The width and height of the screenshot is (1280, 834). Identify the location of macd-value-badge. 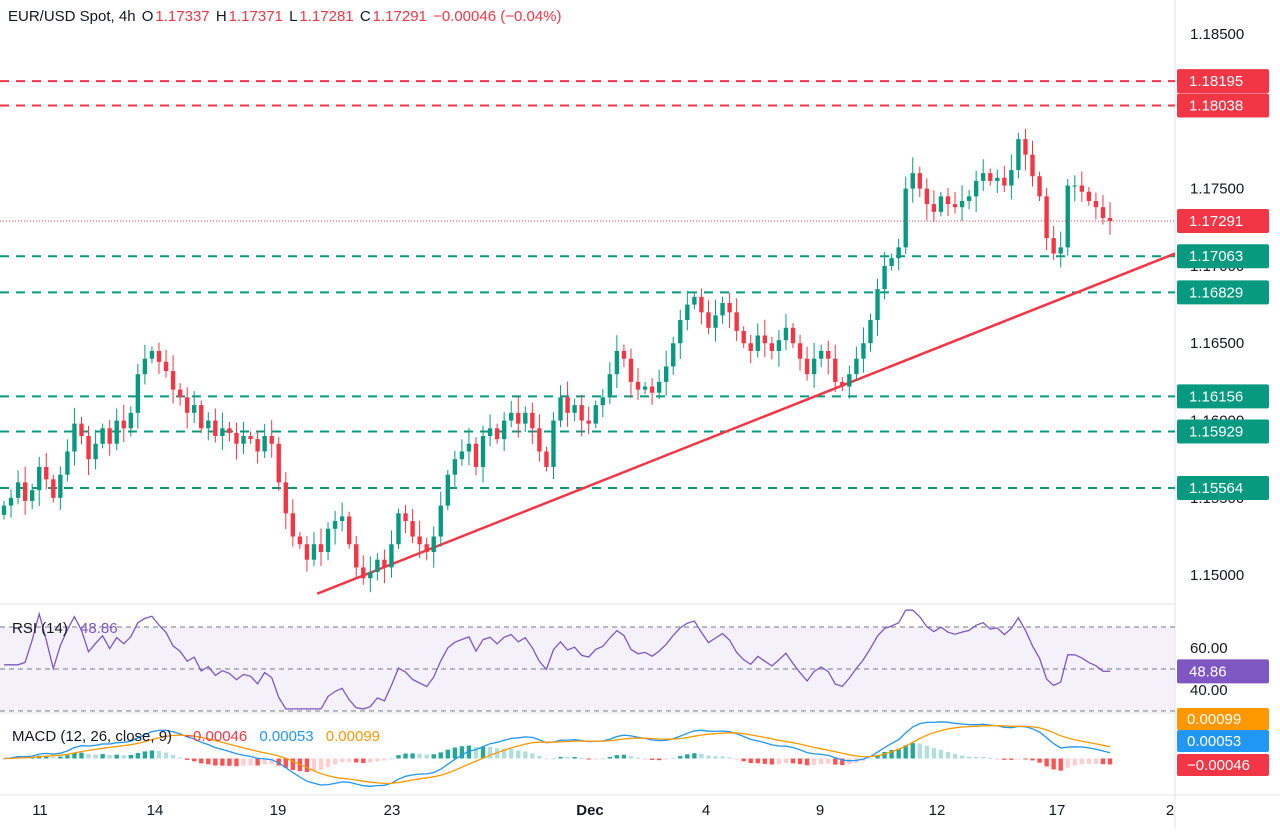
(1223, 741).